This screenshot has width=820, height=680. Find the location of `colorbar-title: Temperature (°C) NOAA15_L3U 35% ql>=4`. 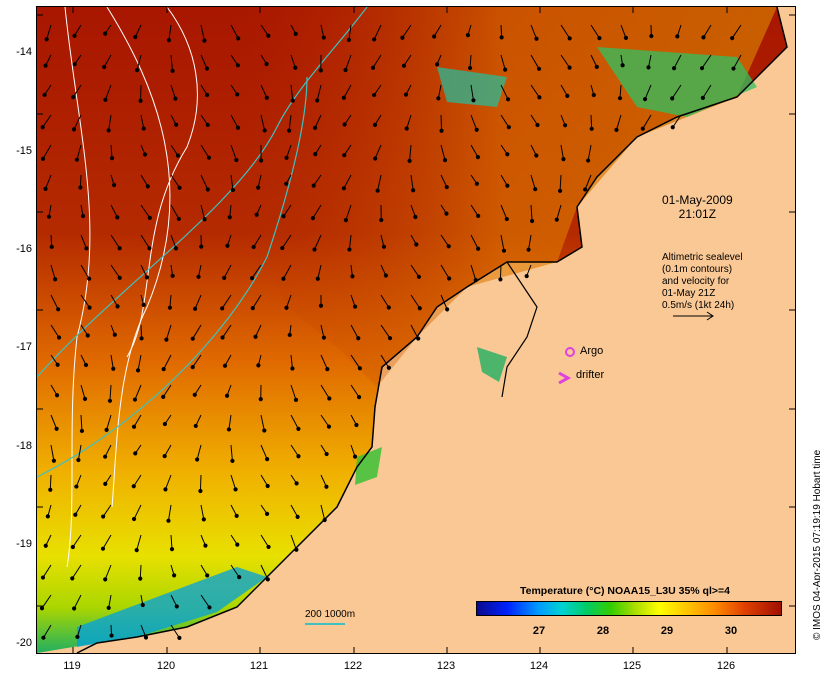

colorbar-title: Temperature (°C) NOAA15_L3U 35% ql>=4 is located at coordinates (625, 591).